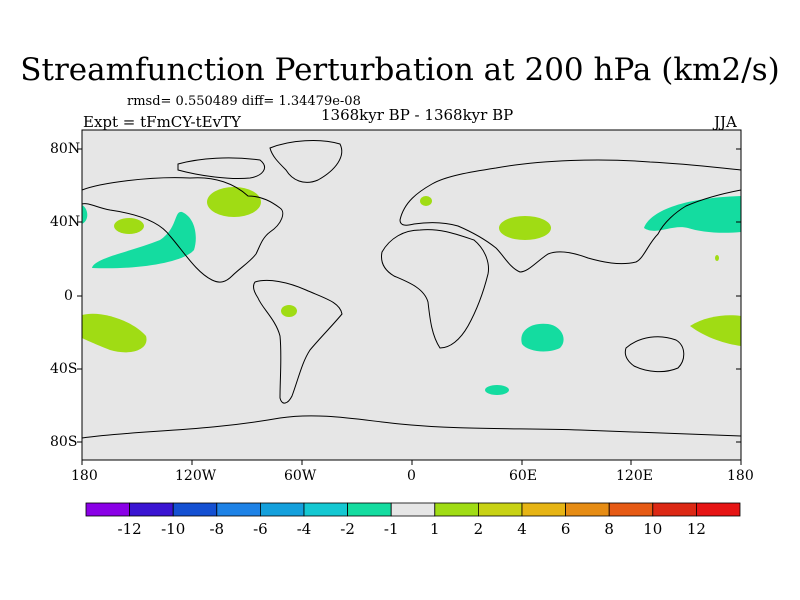 Image resolution: width=800 pixels, height=600 pixels. What do you see at coordinates (130, 529) in the screenshot?
I see `colorbar-label: -12` at bounding box center [130, 529].